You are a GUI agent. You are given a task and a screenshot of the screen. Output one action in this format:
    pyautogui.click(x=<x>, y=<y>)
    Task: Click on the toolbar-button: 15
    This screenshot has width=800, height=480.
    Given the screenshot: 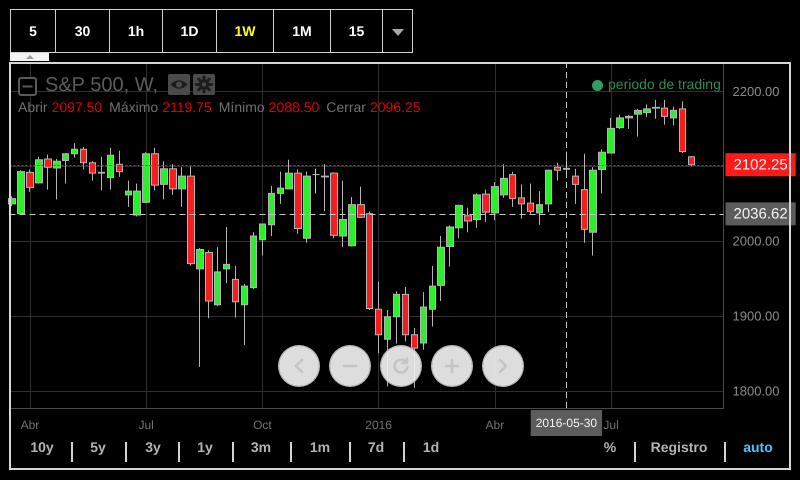 What is the action you would take?
    pyautogui.click(x=356, y=31)
    